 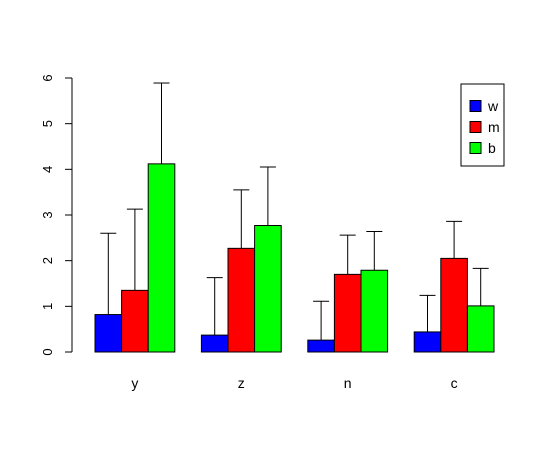 What do you see at coordinates (454, 305) in the screenshot?
I see `bar-m-c` at bounding box center [454, 305].